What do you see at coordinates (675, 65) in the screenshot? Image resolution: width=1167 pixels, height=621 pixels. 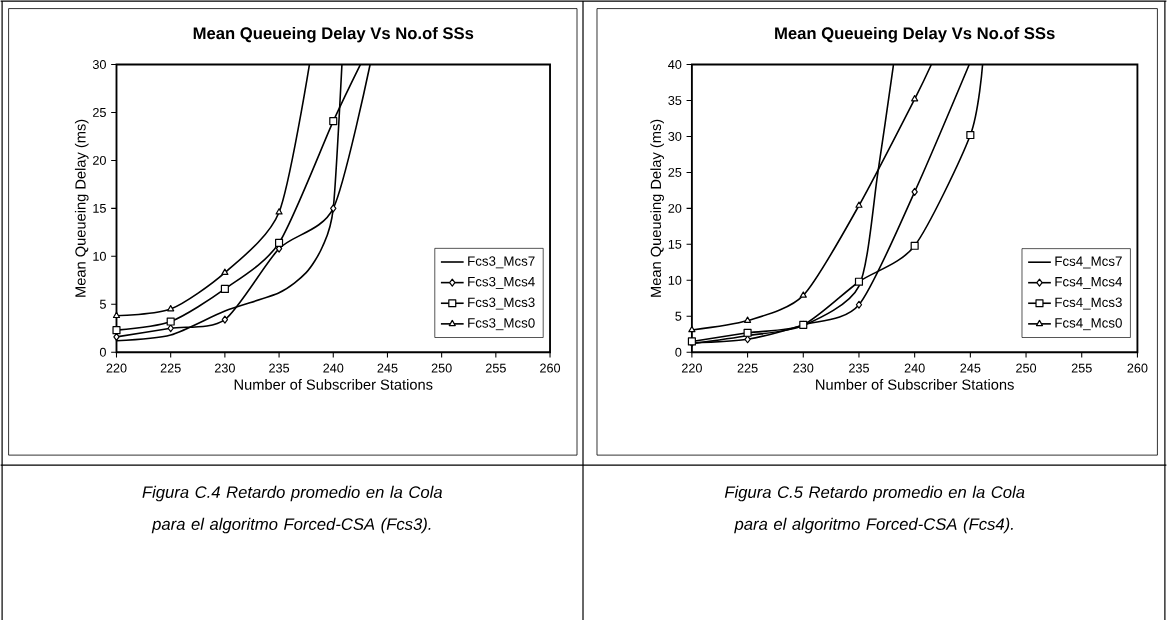 I see `y-tick-label: 40` at bounding box center [675, 65].